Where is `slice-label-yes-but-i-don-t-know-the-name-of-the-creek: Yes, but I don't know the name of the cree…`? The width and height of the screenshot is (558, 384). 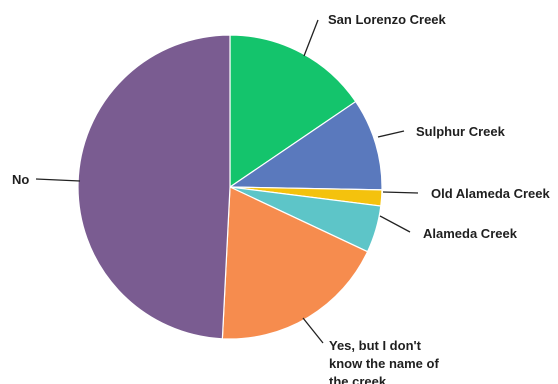 slice-label-yes-but-i-don-t-know-the-name-of-the-creek: Yes, but I don't know the name of the cree… is located at coordinates (384, 361).